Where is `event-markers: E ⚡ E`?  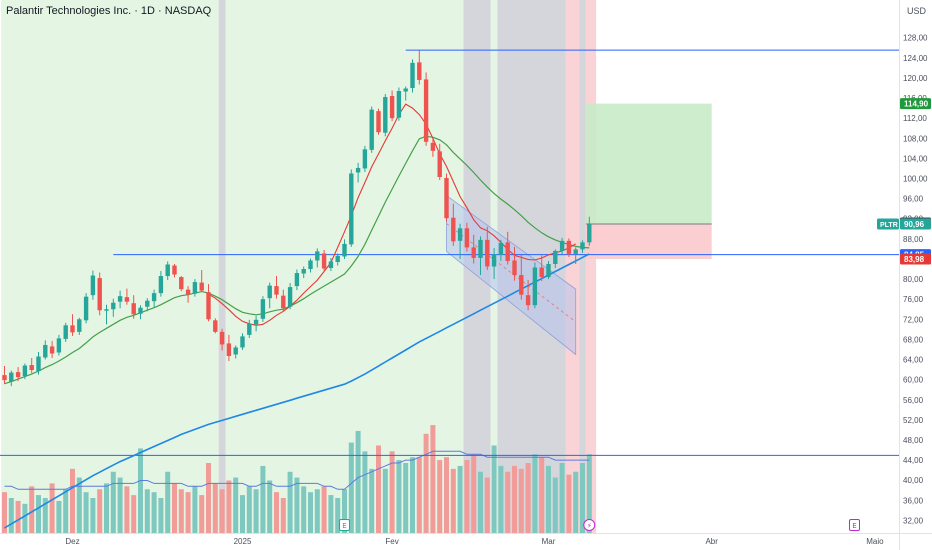
event-markers: E ⚡ E is located at coordinates (599, 525).